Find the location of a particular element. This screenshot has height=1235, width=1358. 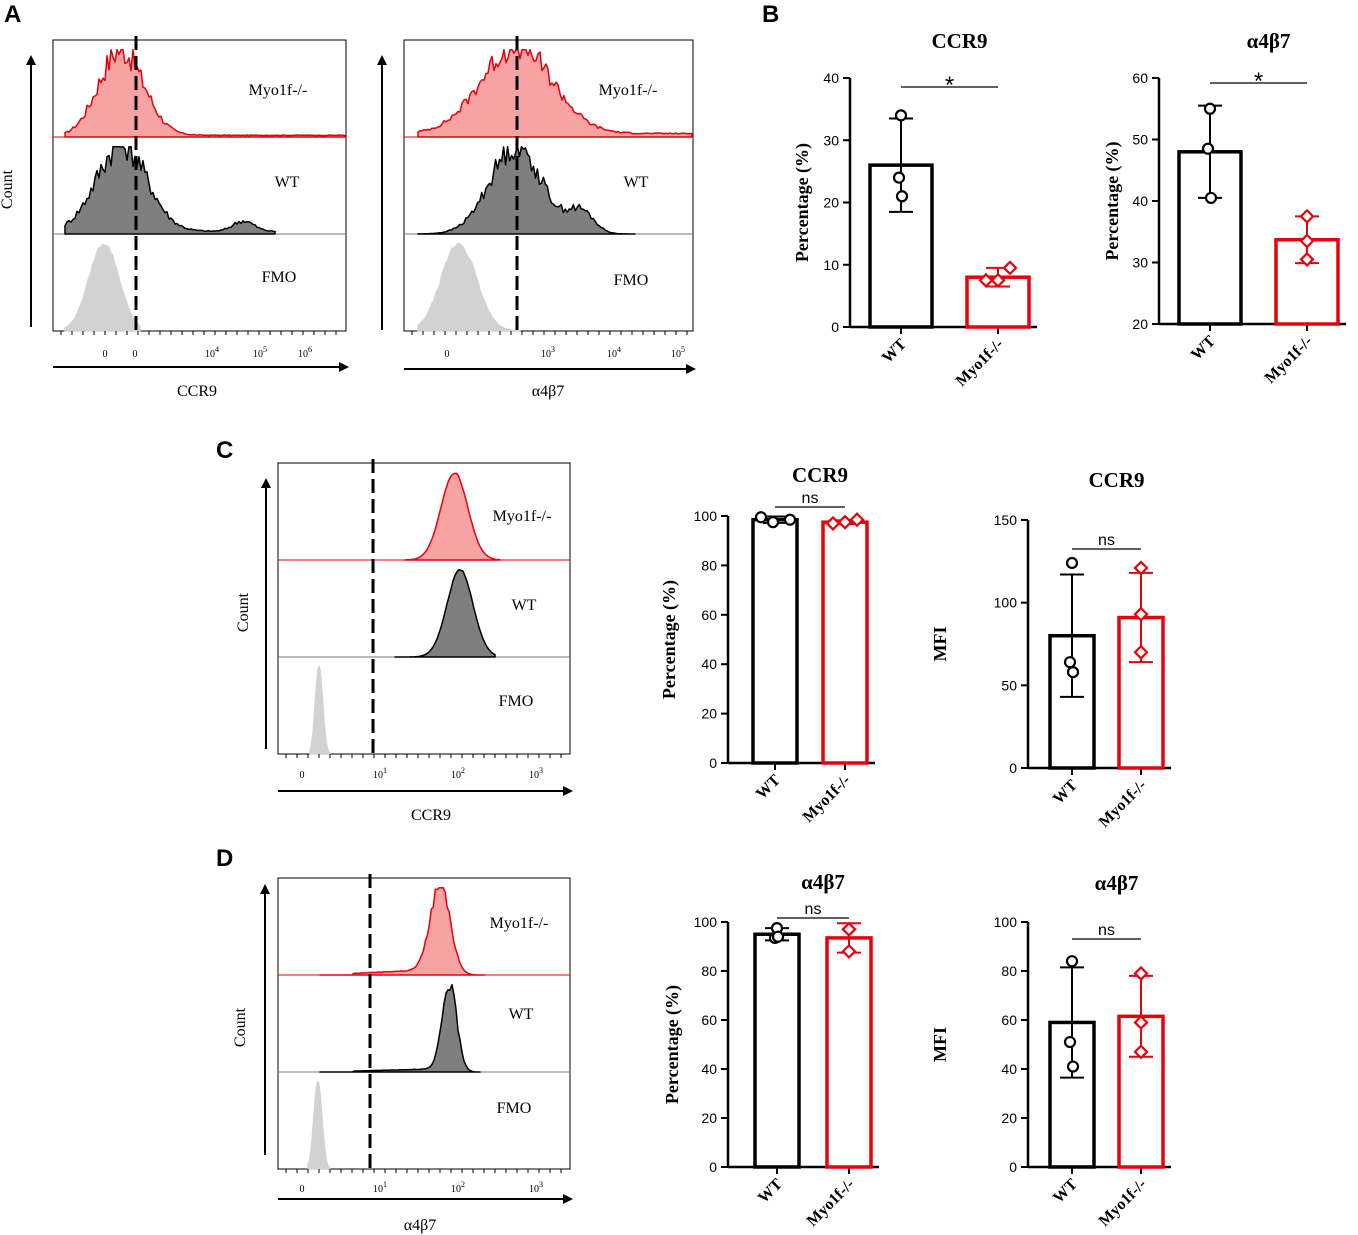

panel-letter-c: C is located at coordinates (224, 450).